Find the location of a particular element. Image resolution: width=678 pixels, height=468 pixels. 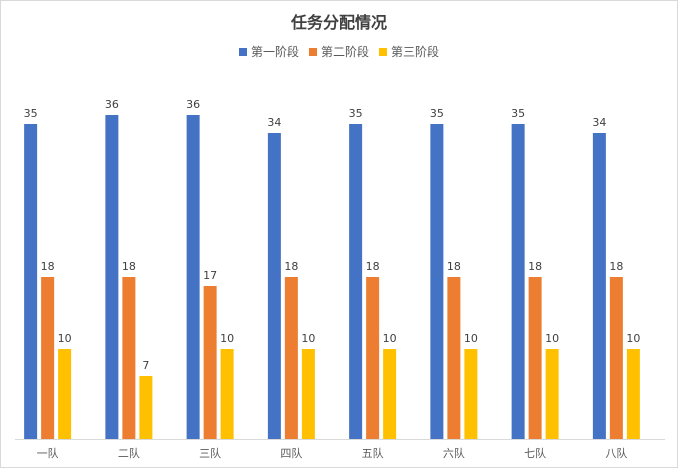

data-label-4-series-2: 18 is located at coordinates (291, 266).